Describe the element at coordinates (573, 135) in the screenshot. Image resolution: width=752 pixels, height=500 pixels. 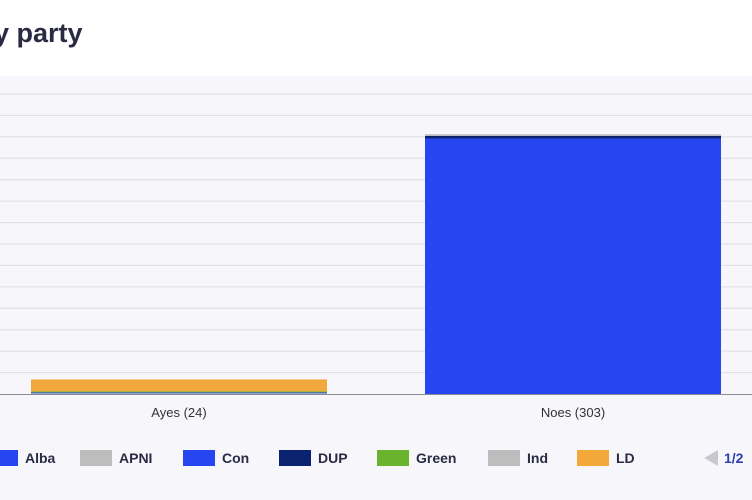
I see `bar-segment-ind-noes` at that location.